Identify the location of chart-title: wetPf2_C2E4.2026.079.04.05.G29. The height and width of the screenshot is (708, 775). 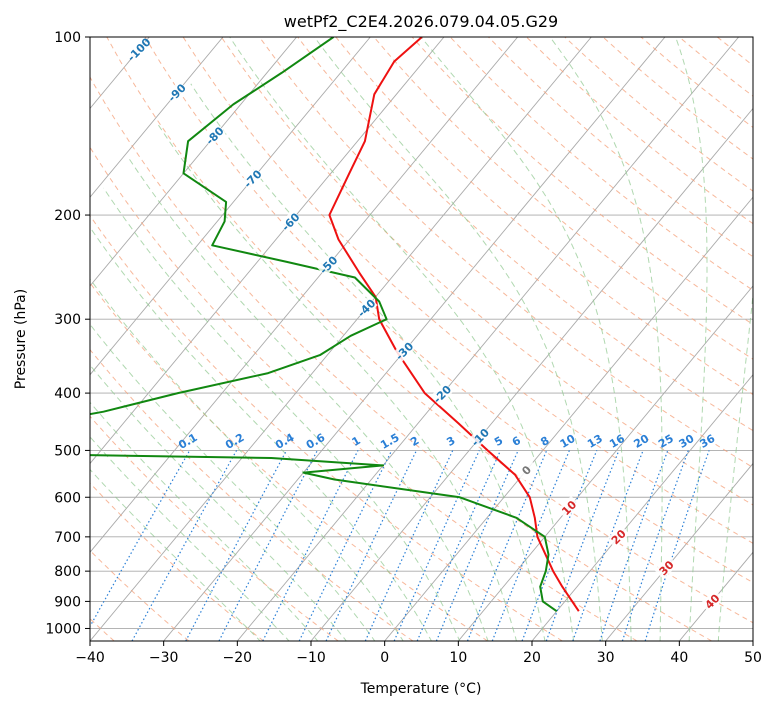
(421, 22).